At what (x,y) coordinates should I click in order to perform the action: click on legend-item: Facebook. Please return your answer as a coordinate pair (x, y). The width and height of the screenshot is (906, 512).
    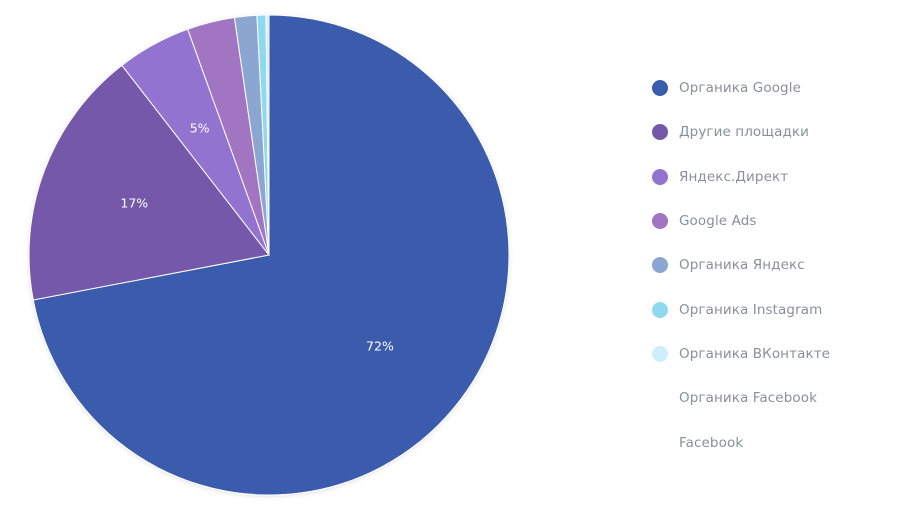
    Looking at the image, I should click on (772, 442).